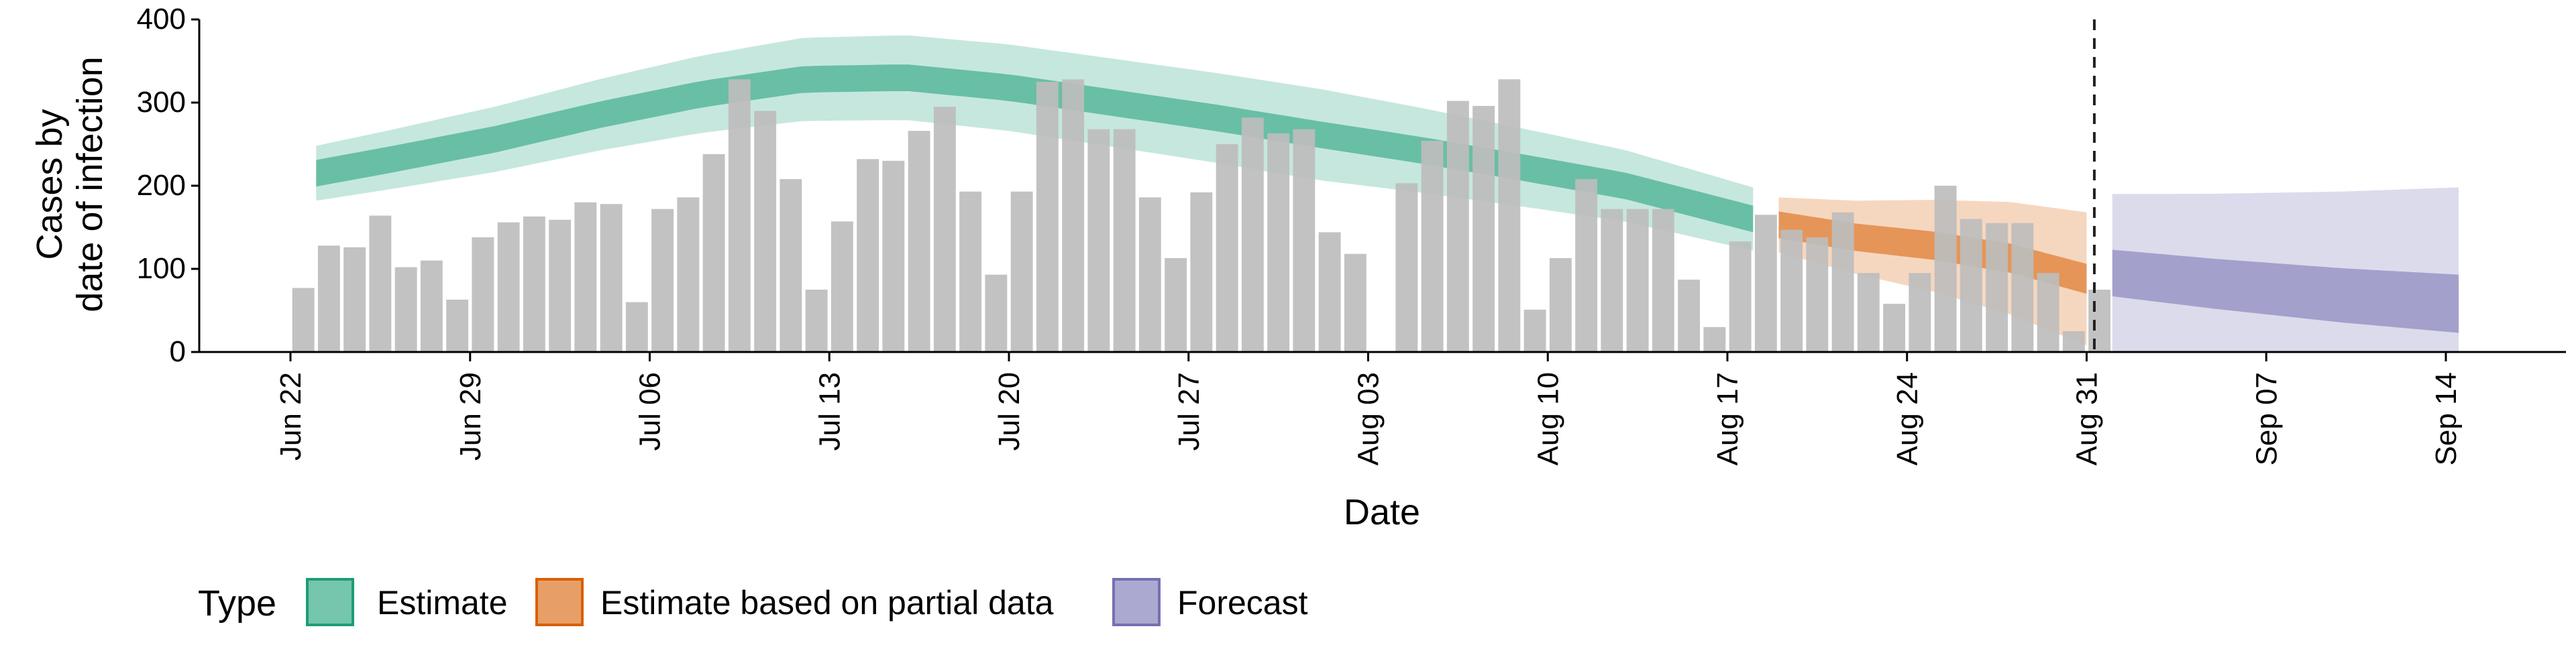  What do you see at coordinates (650, 411) in the screenshot?
I see `x-tick-label: Jul 06` at bounding box center [650, 411].